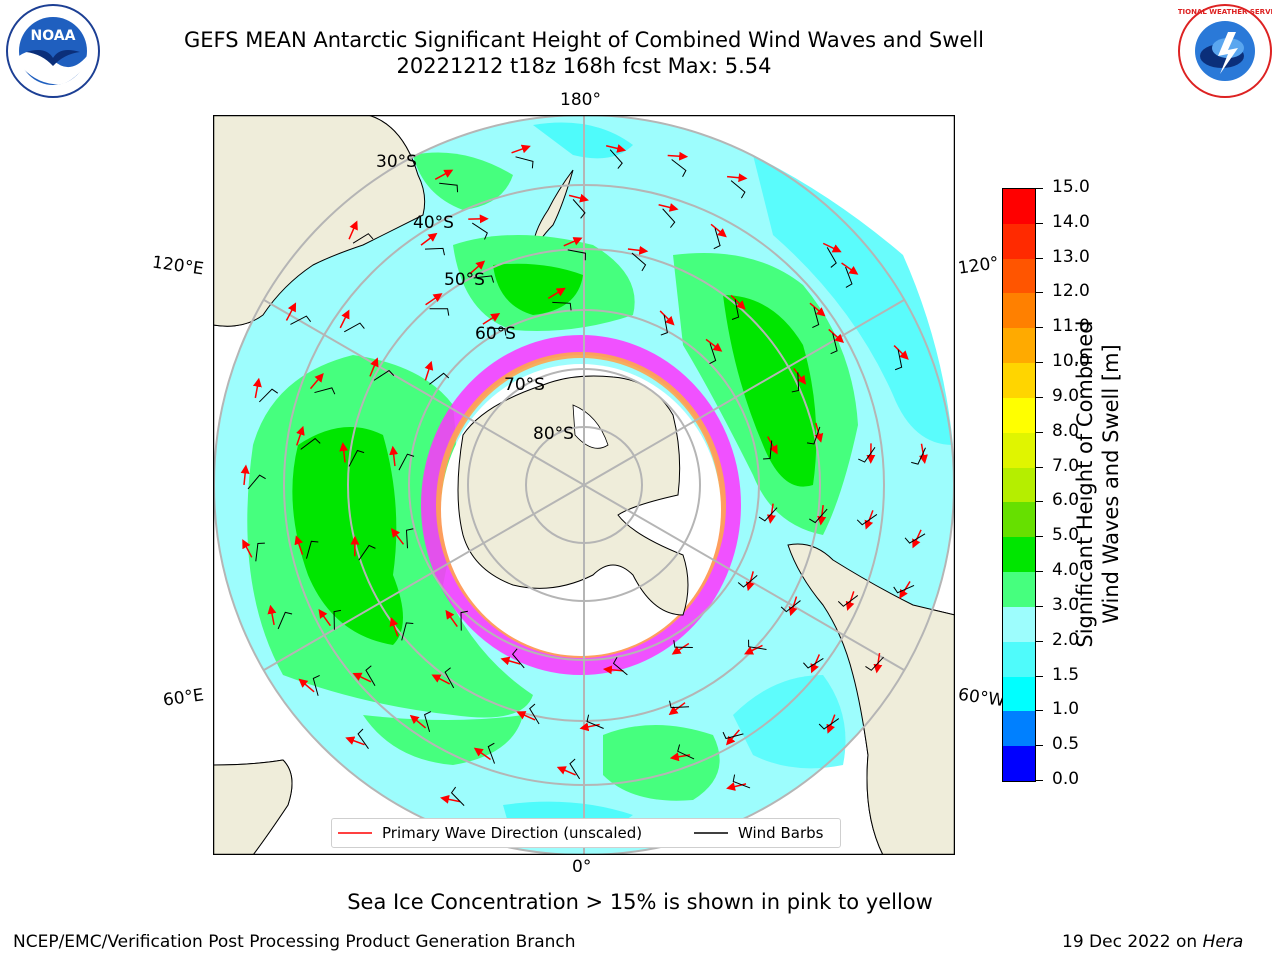 The image size is (1280, 960). I want to click on colorbar-tick-label: 9.0, so click(1066, 395).